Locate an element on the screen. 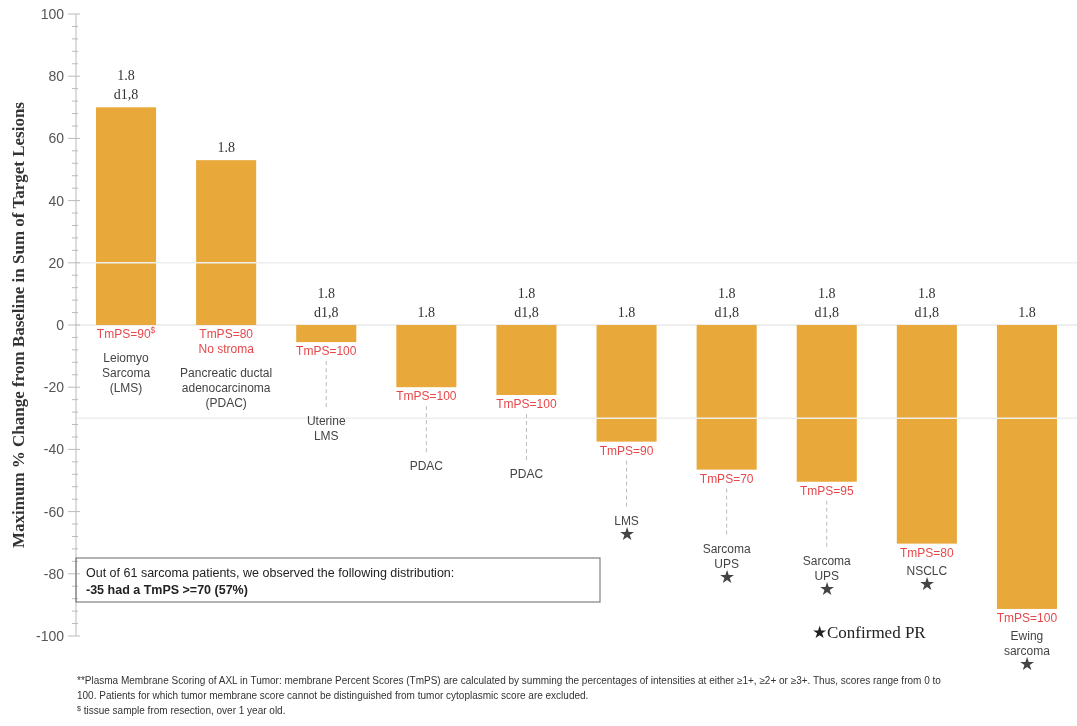  annotation: Out of 61 sarcoma patients, we observed the following distribution: -35 had a TmPS >=70 (57%) is located at coordinates (270, 581).